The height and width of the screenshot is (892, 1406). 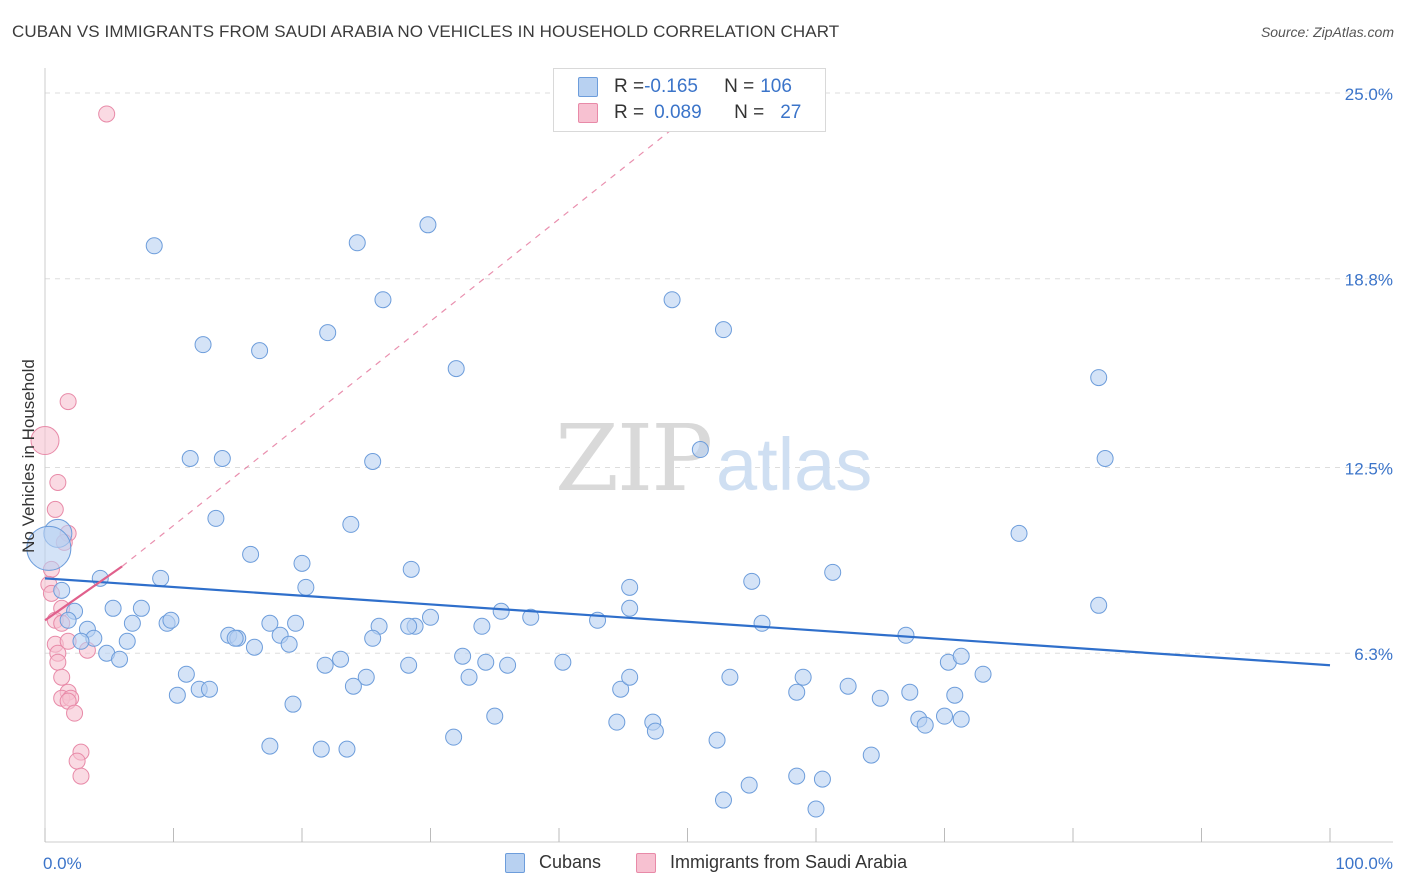 What do you see at coordinates (1369, 280) in the screenshot?
I see `y-tick-label: 18.8%` at bounding box center [1369, 280].